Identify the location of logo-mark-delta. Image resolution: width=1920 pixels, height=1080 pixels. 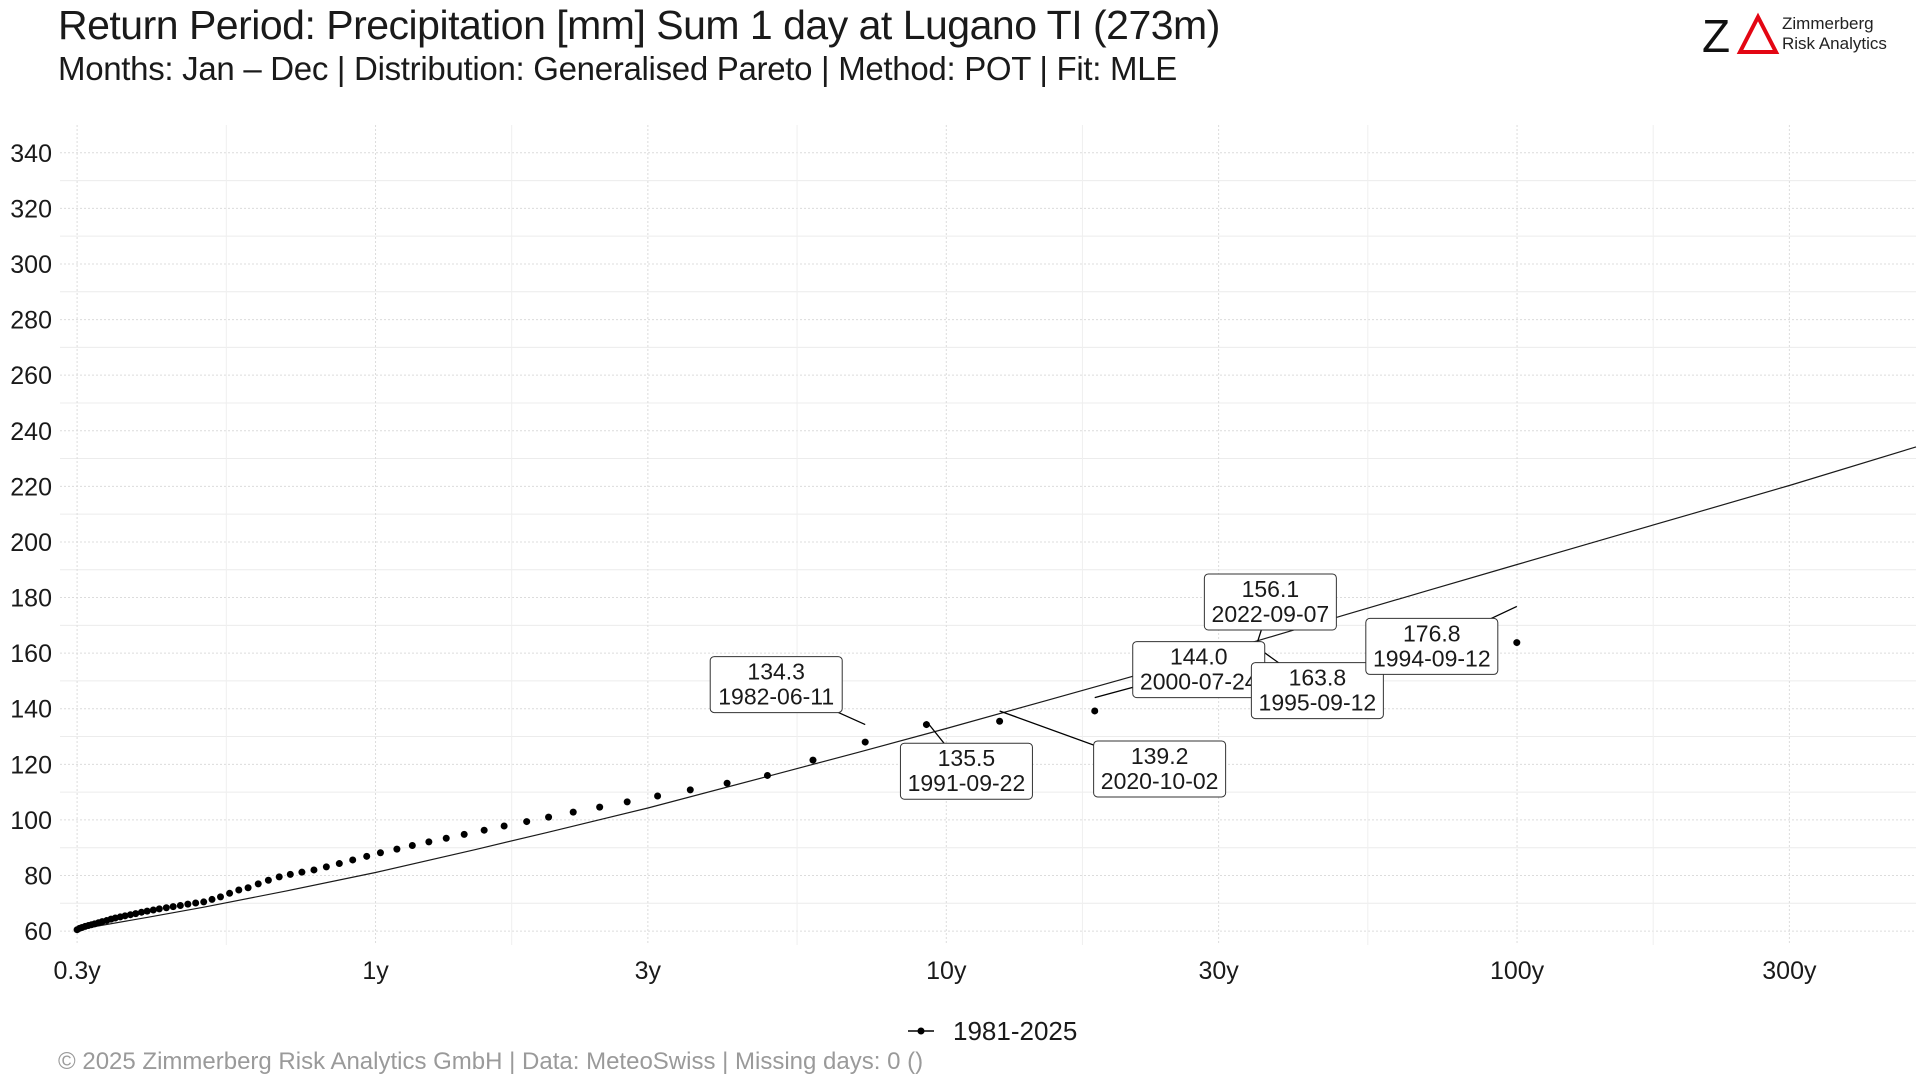
(1758, 33).